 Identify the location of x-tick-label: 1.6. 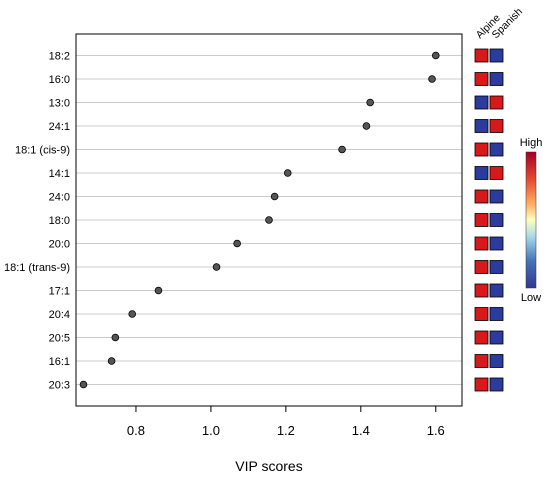
(436, 430).